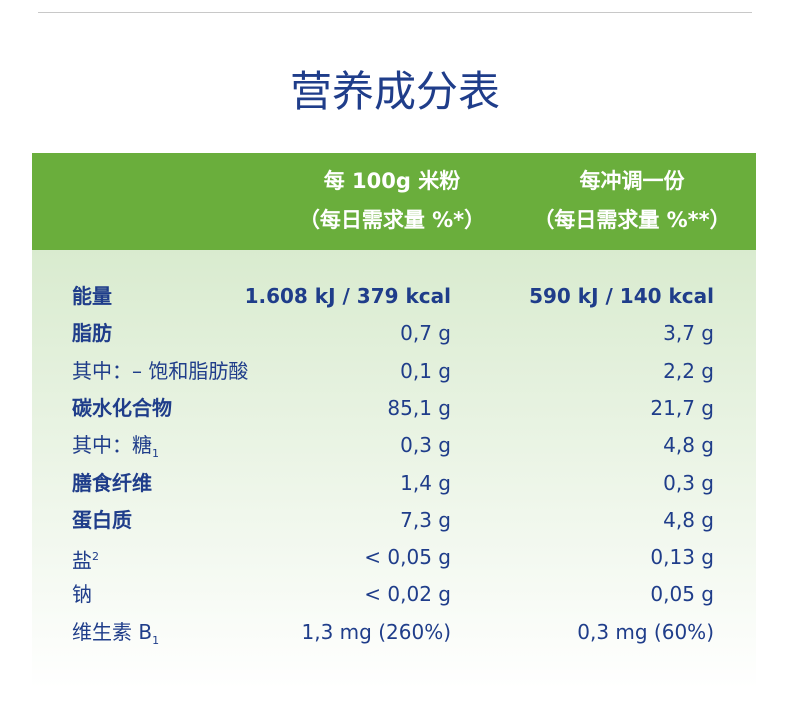 The image size is (790, 712). I want to click on label-text: 钠, so click(82, 594).